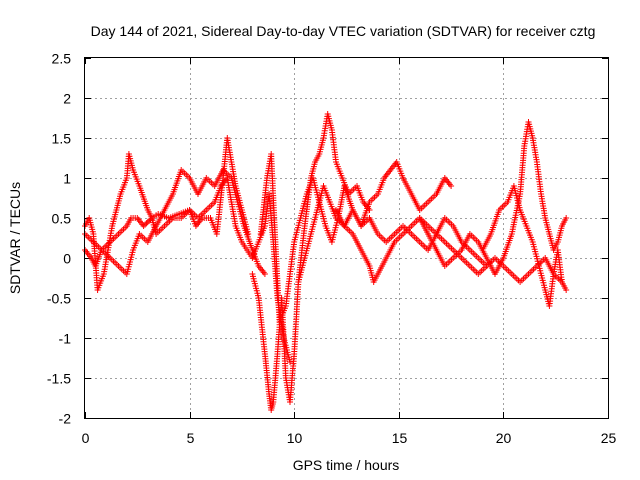 The width and height of the screenshot is (640, 480). I want to click on series-sat-f, so click(392, 234).